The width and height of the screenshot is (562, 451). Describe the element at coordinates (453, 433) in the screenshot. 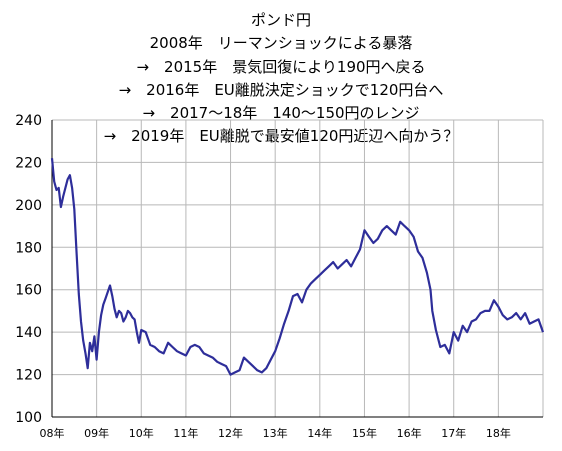

I see `x-tick-label: 17年` at that location.